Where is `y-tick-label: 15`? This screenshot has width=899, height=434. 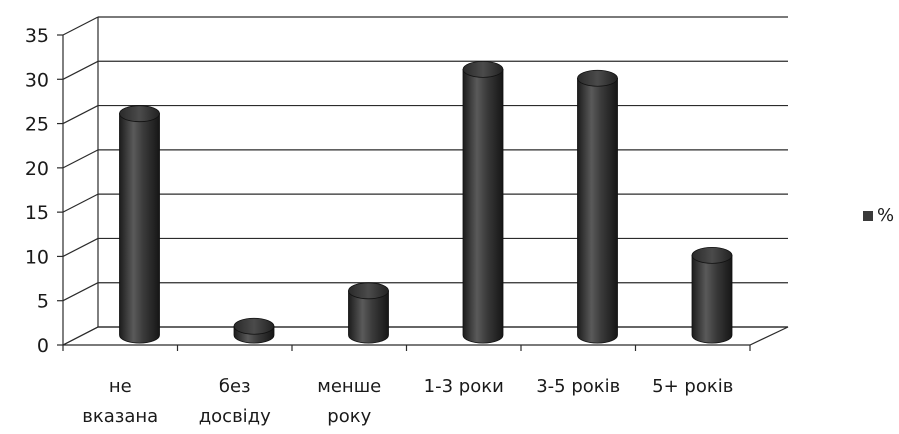 y-tick-label: 15 is located at coordinates (37, 213).